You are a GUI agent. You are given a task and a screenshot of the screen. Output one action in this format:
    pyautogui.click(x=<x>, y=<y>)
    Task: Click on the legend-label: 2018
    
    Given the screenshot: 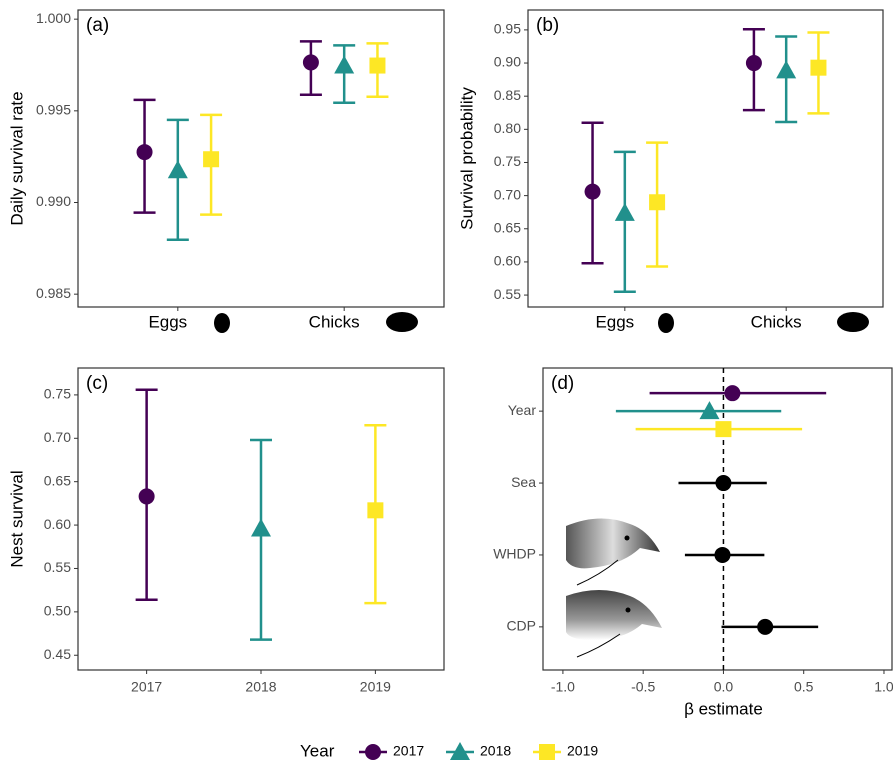 What is the action you would take?
    pyautogui.click(x=495, y=751)
    